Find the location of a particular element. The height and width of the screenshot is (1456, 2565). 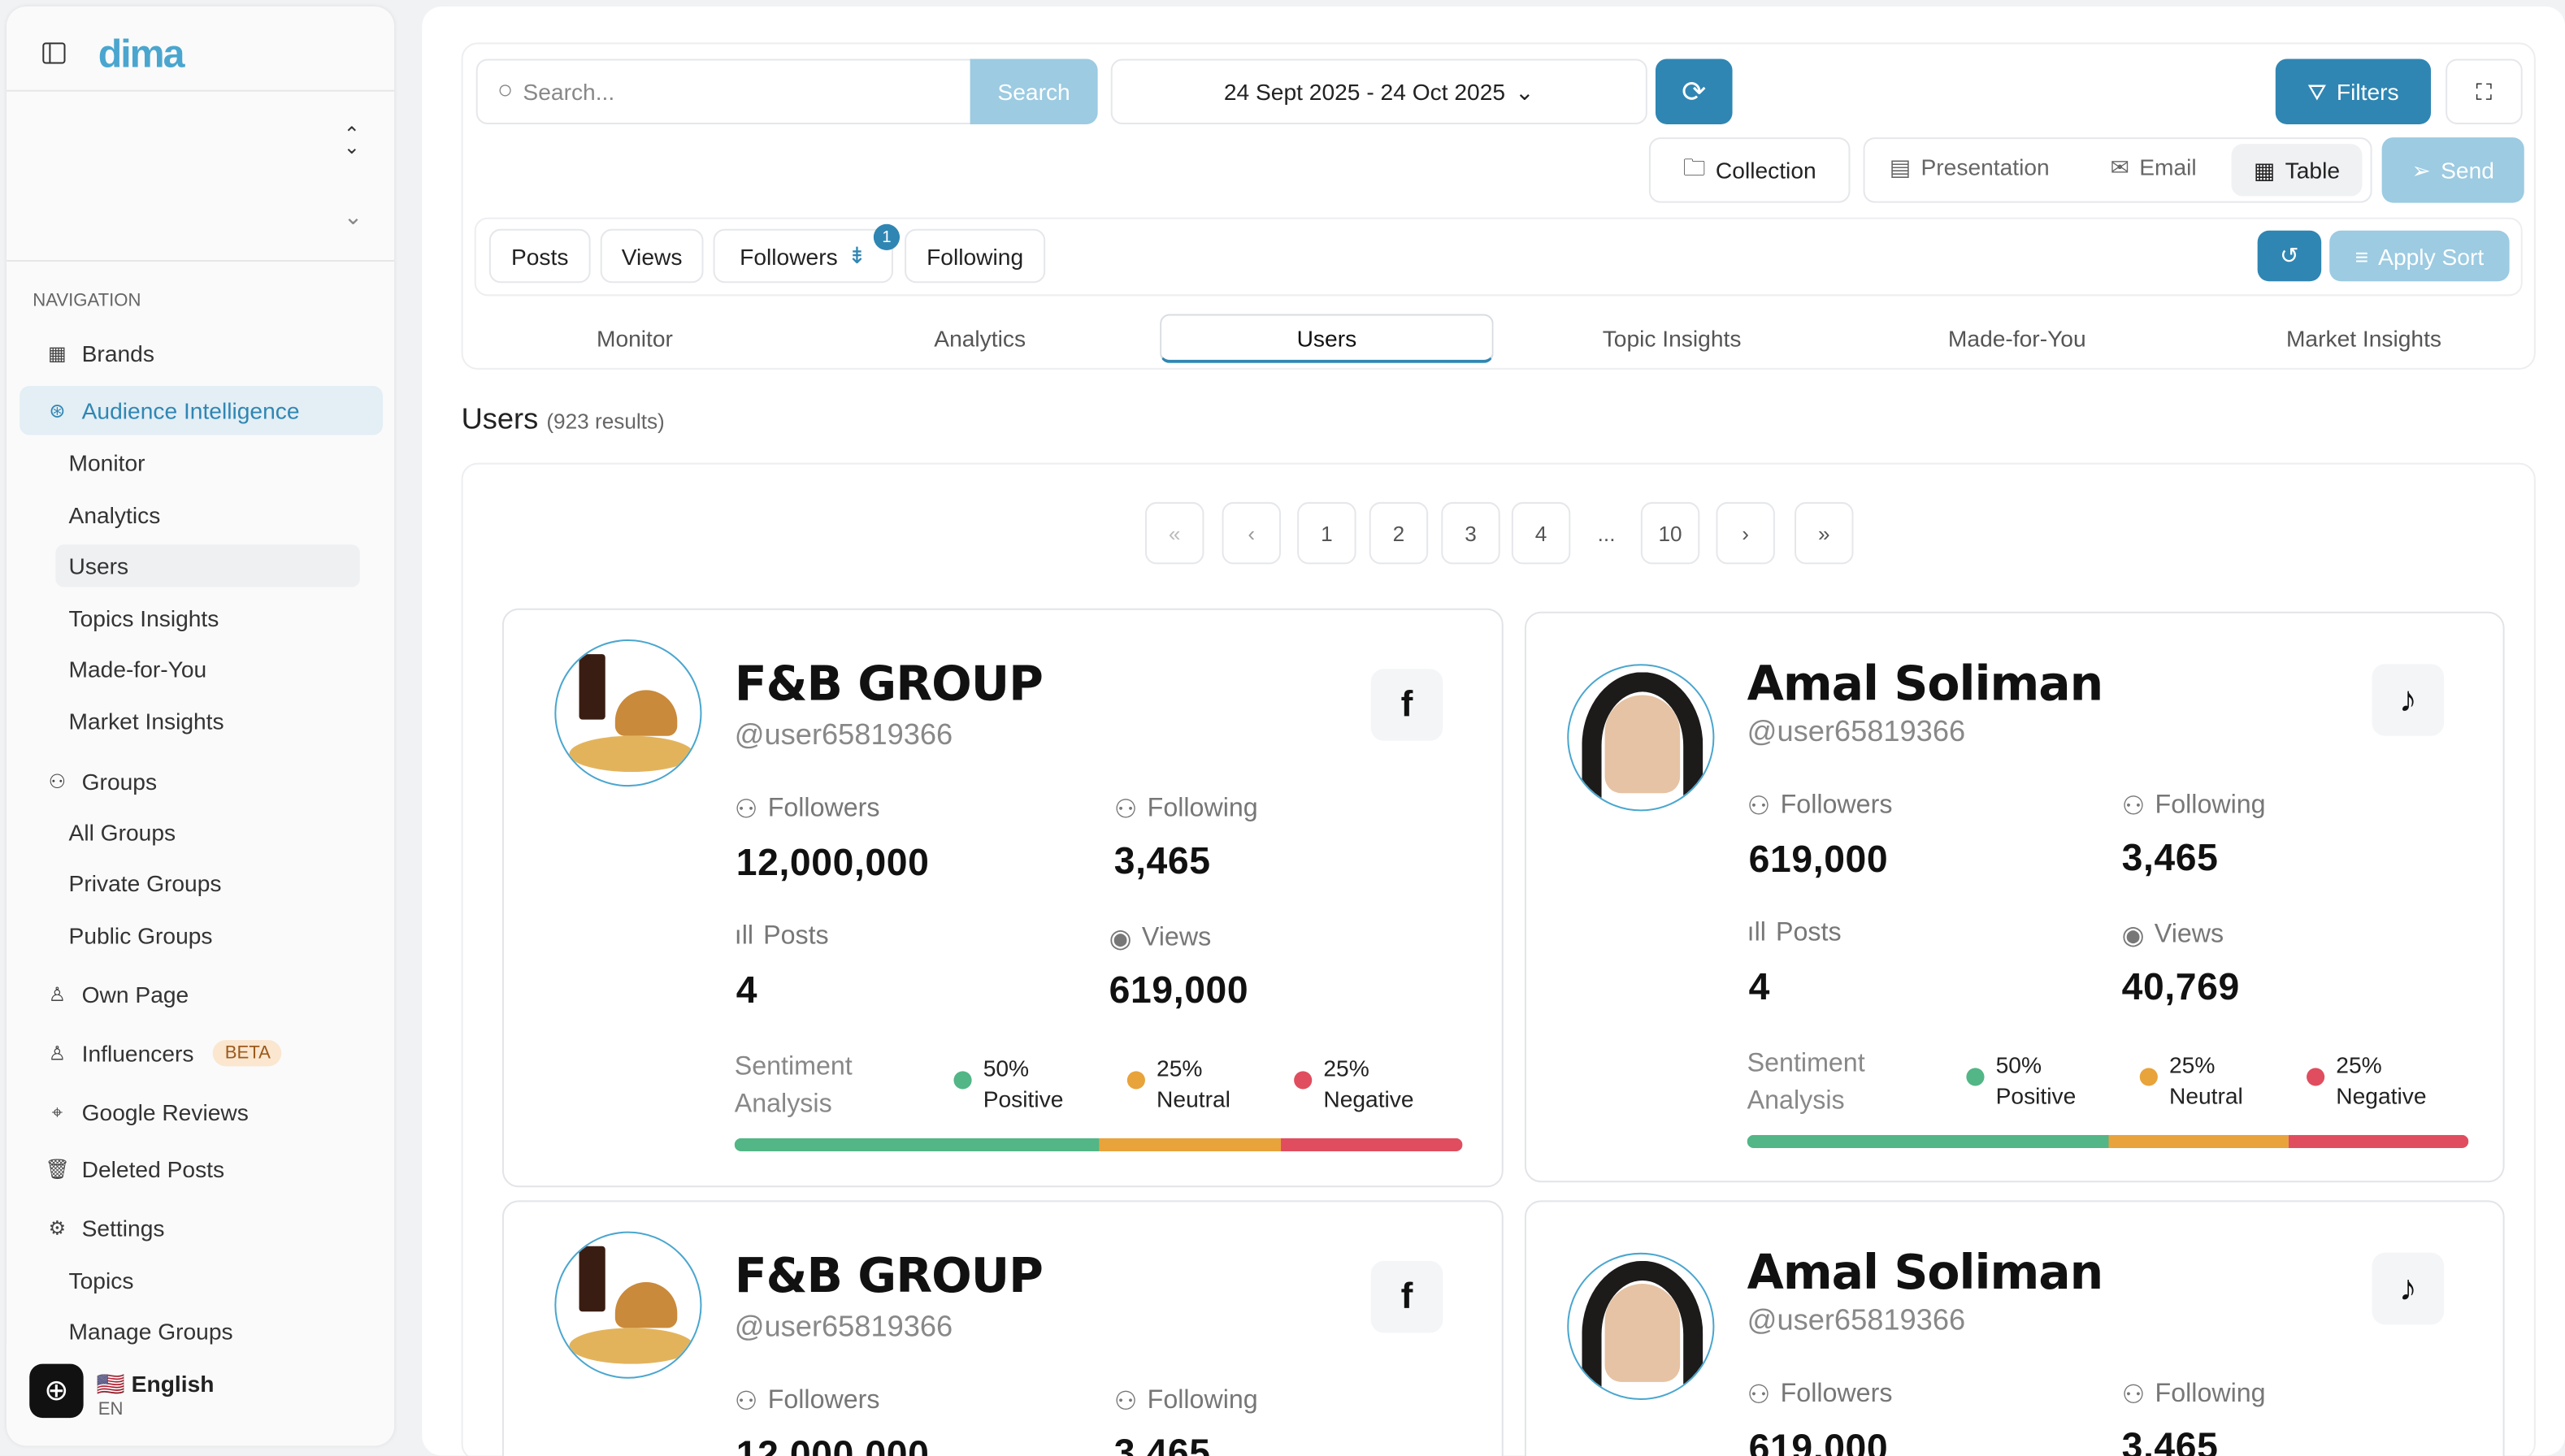

views-label: ◉ Views is located at coordinates (2173, 935).